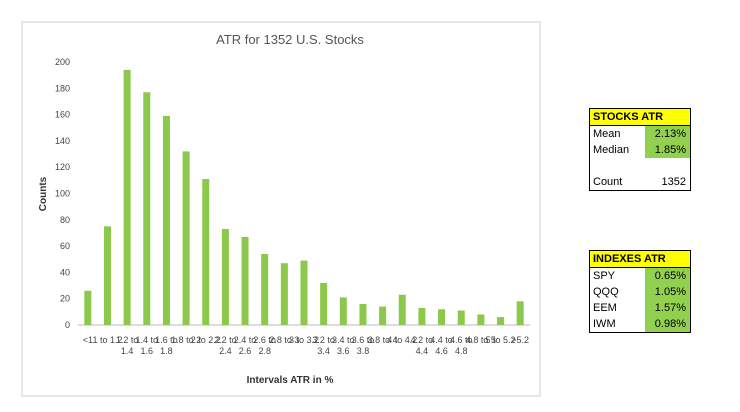 This screenshot has width=740, height=412. I want to click on x-tick-label: 1.2 to 1.4, so click(127, 345).